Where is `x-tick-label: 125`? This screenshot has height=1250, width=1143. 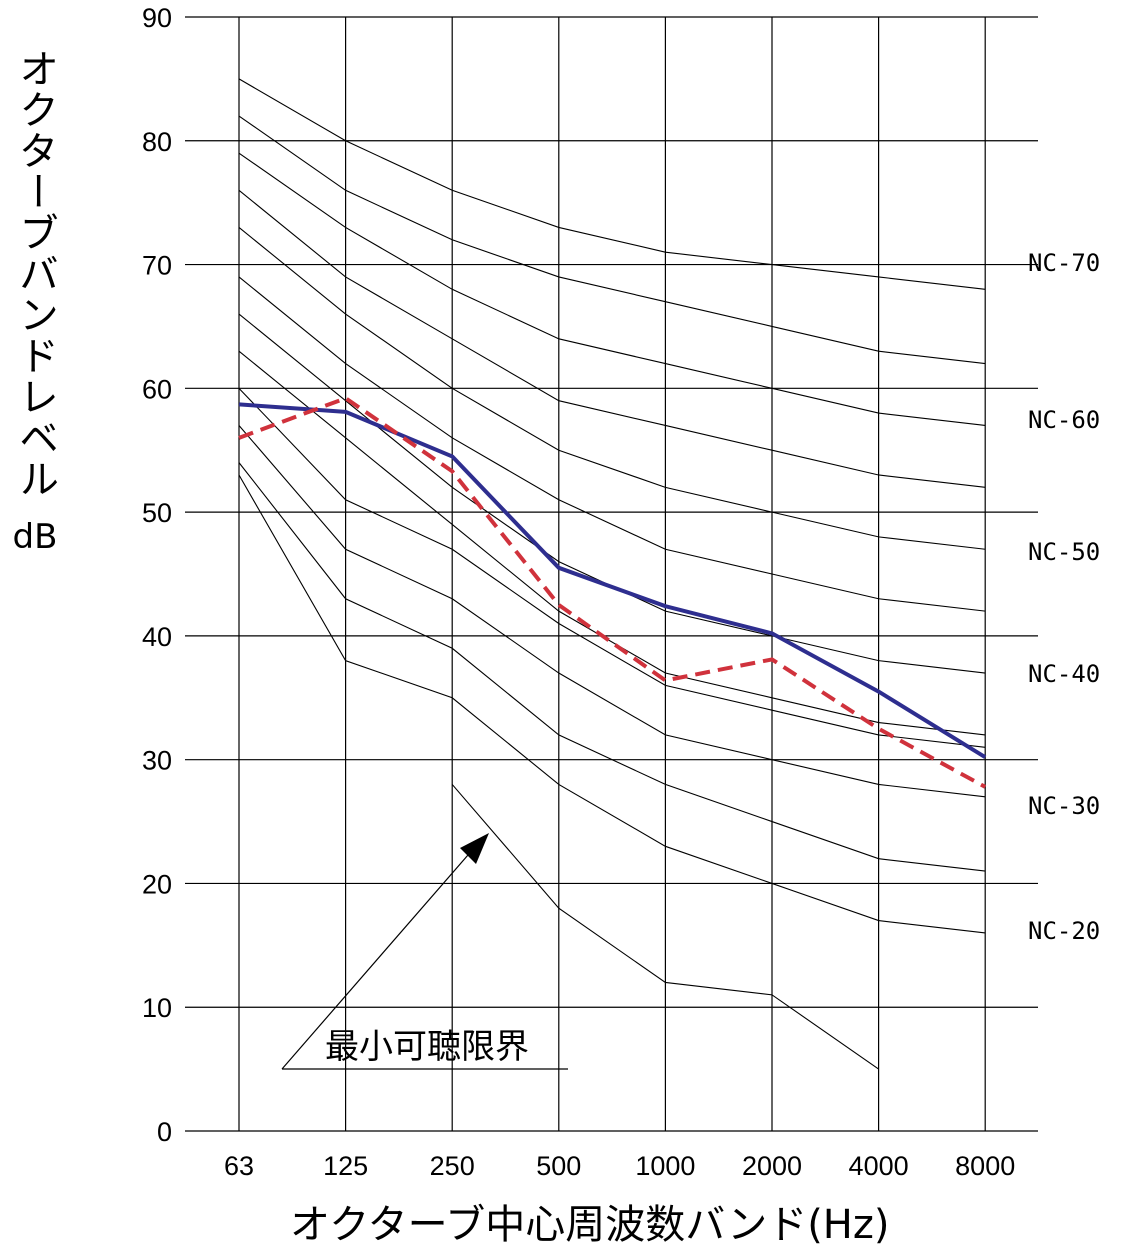 x-tick-label: 125 is located at coordinates (345, 1166).